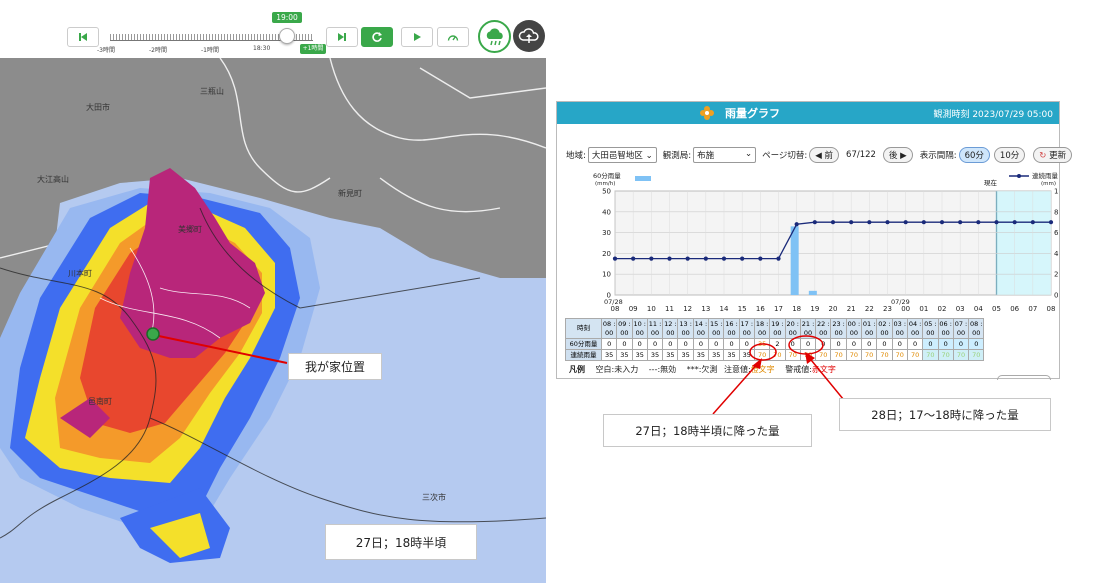 This screenshot has height=583, width=1100. What do you see at coordinates (749, 369) in the screenshot?
I see `legend-caution: 注意値:橙文字` at bounding box center [749, 369].